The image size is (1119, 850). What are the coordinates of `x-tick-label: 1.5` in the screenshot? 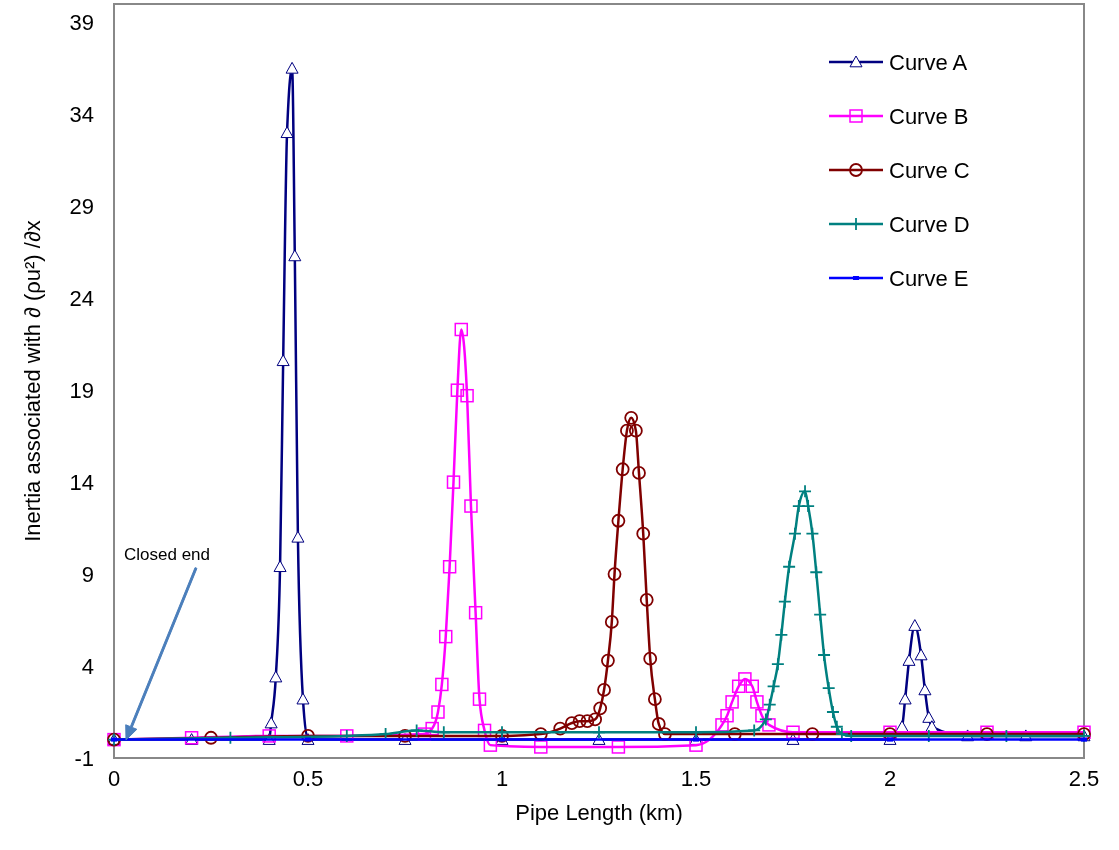 It's located at (696, 778).